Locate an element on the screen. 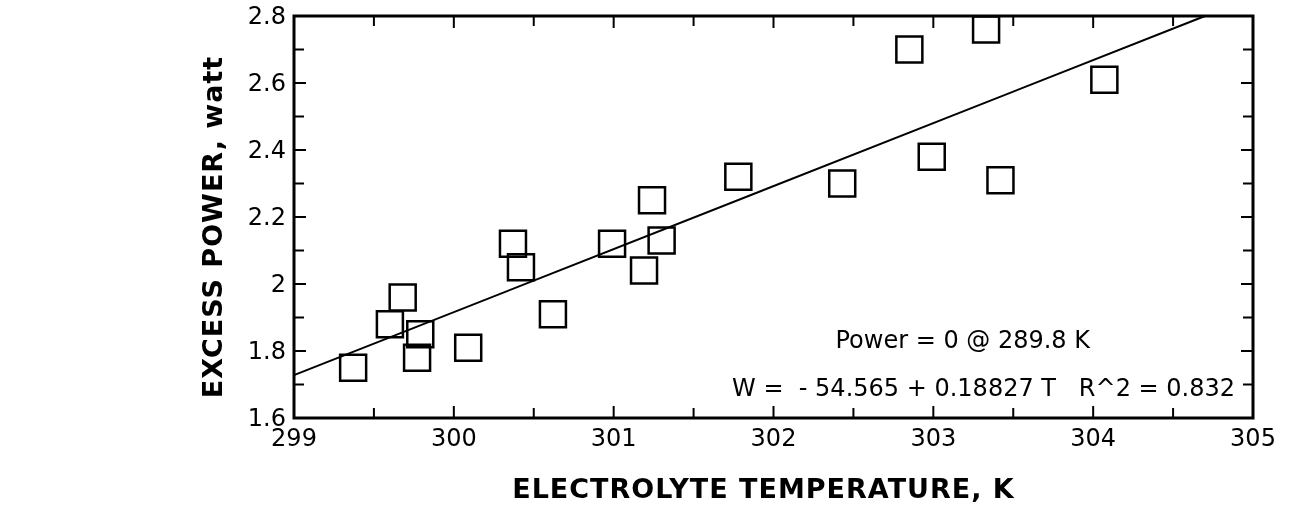  y-axis-title: EXCESS POWER, watt is located at coordinates (212, 227).